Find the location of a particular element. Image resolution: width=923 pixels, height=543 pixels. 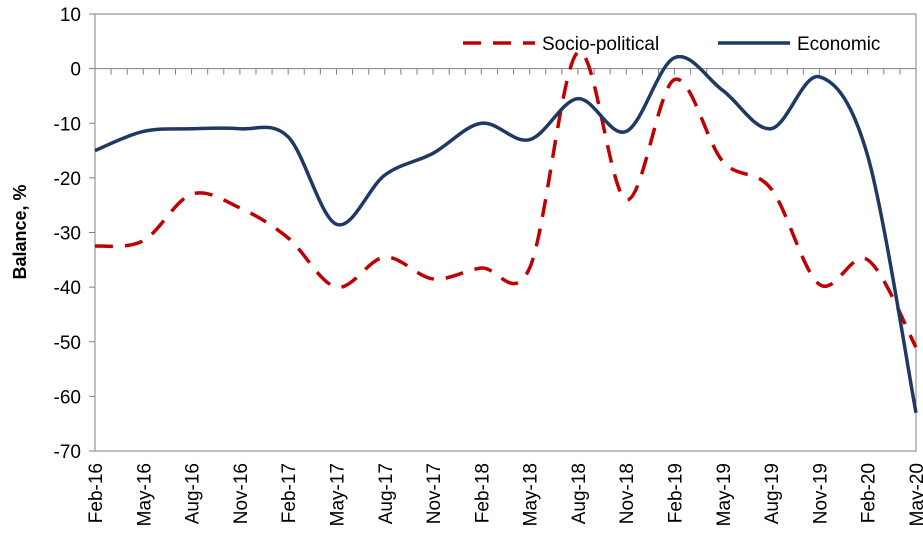

y-axis-label: Balance, % is located at coordinates (20, 231).